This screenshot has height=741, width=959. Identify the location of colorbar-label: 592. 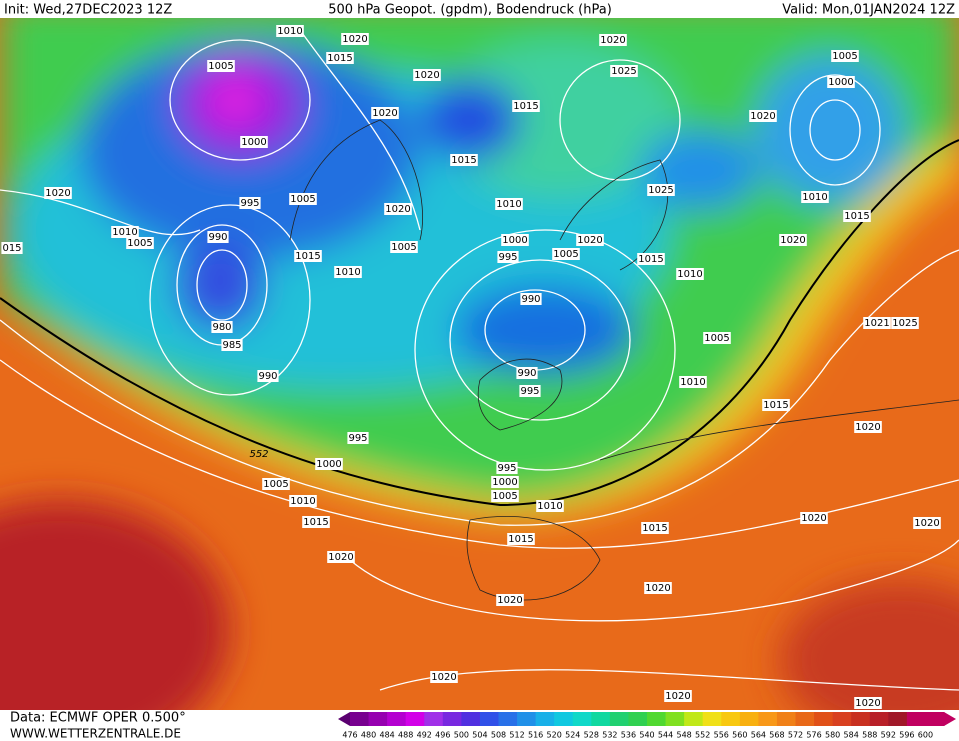
(888, 735).